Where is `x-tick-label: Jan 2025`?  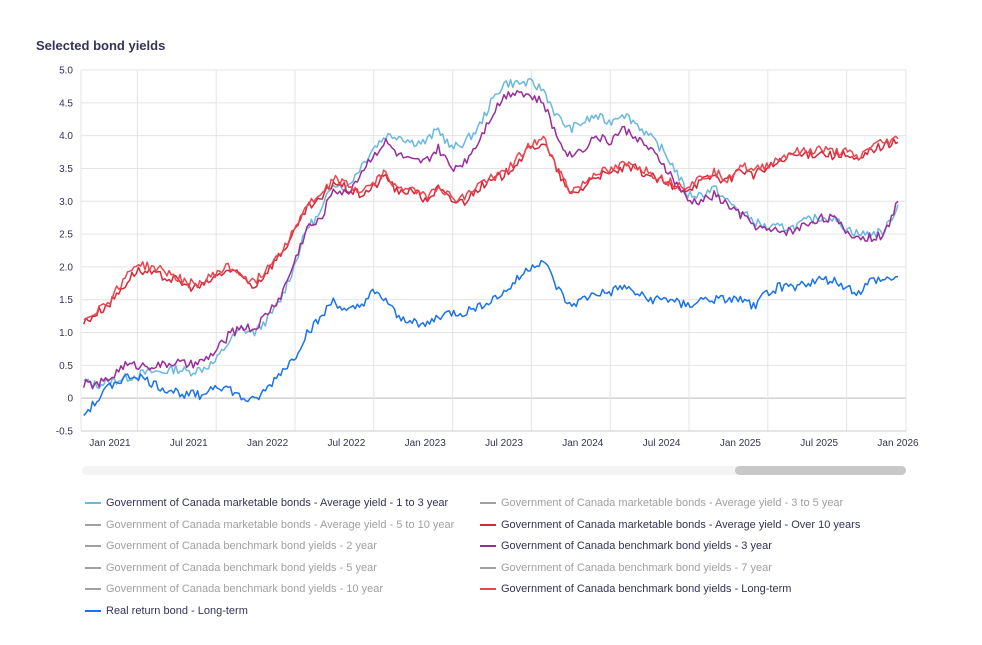 x-tick-label: Jan 2025 is located at coordinates (741, 443).